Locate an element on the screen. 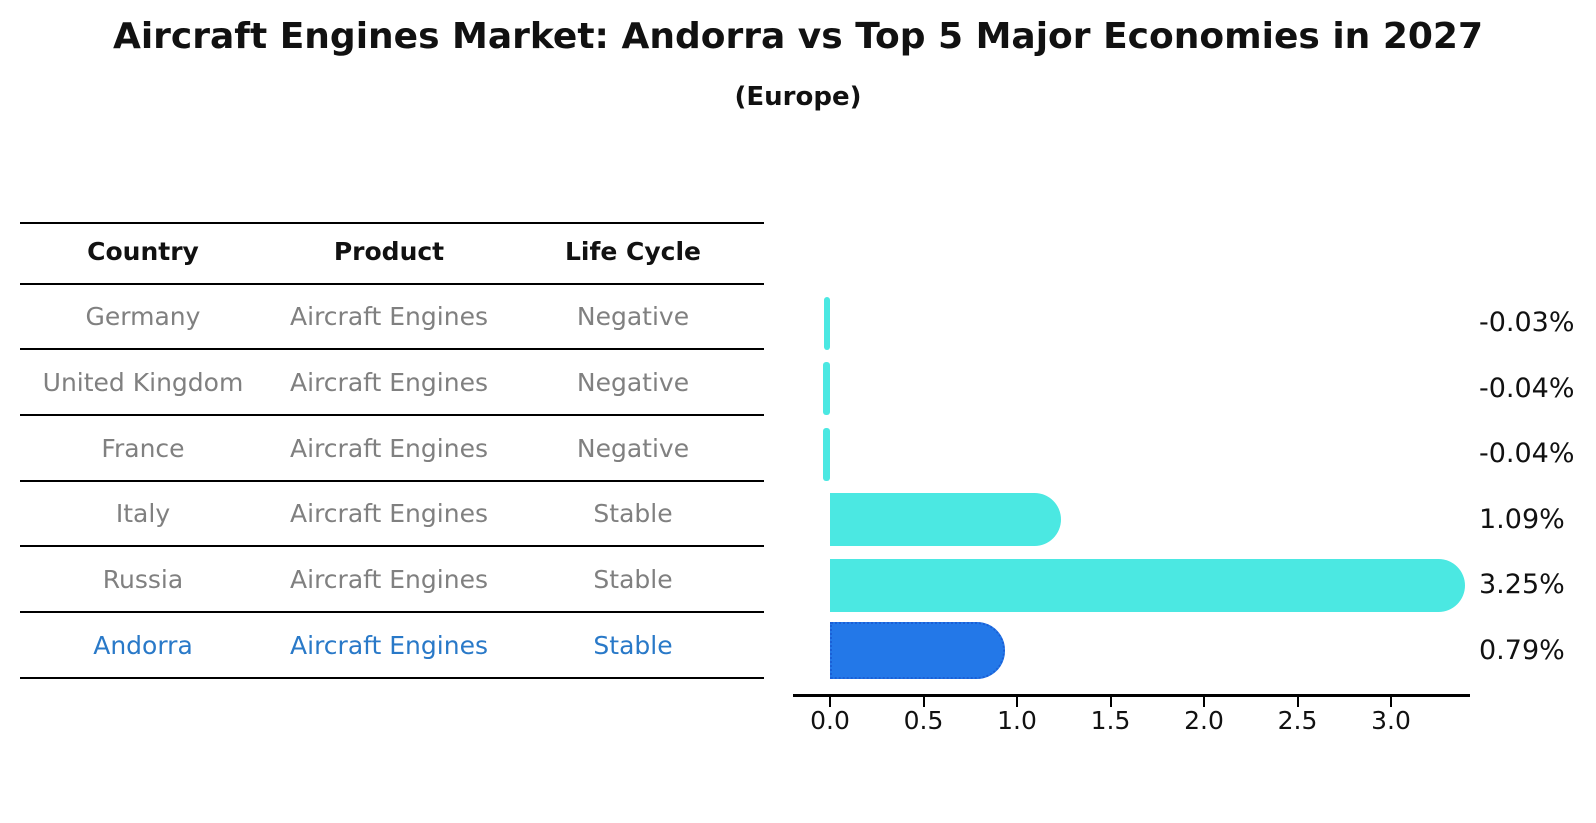 The height and width of the screenshot is (823, 1596). bar-united-kingdom is located at coordinates (826, 388).